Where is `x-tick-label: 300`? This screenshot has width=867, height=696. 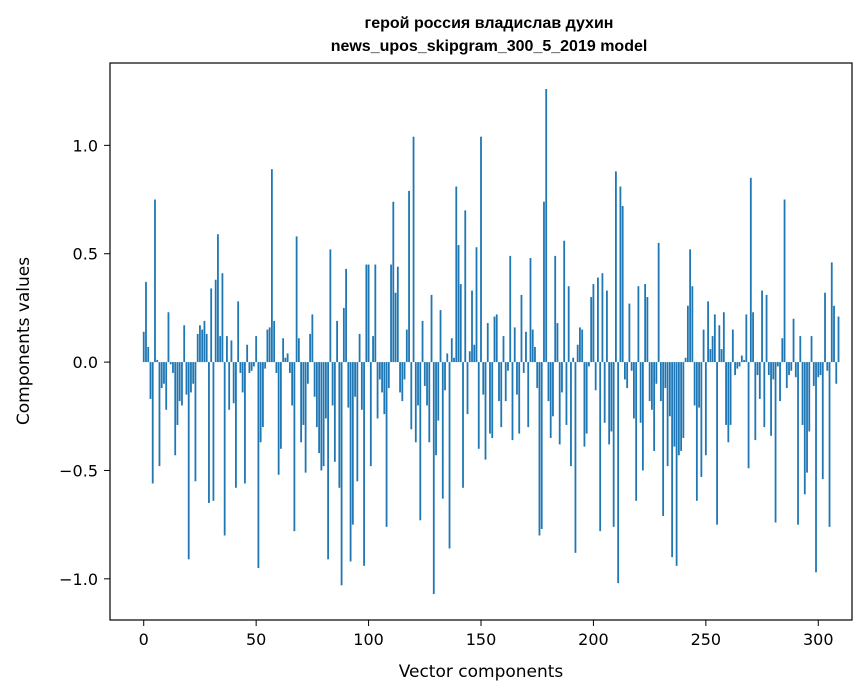
x-tick-label: 300 is located at coordinates (818, 639).